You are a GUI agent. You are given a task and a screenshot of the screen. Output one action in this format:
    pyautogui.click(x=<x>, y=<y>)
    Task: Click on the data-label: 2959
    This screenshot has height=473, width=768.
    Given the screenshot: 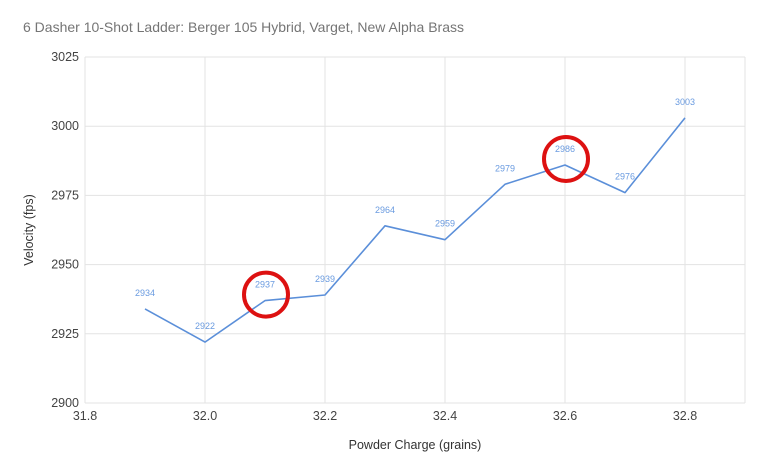 What is the action you would take?
    pyautogui.click(x=445, y=224)
    